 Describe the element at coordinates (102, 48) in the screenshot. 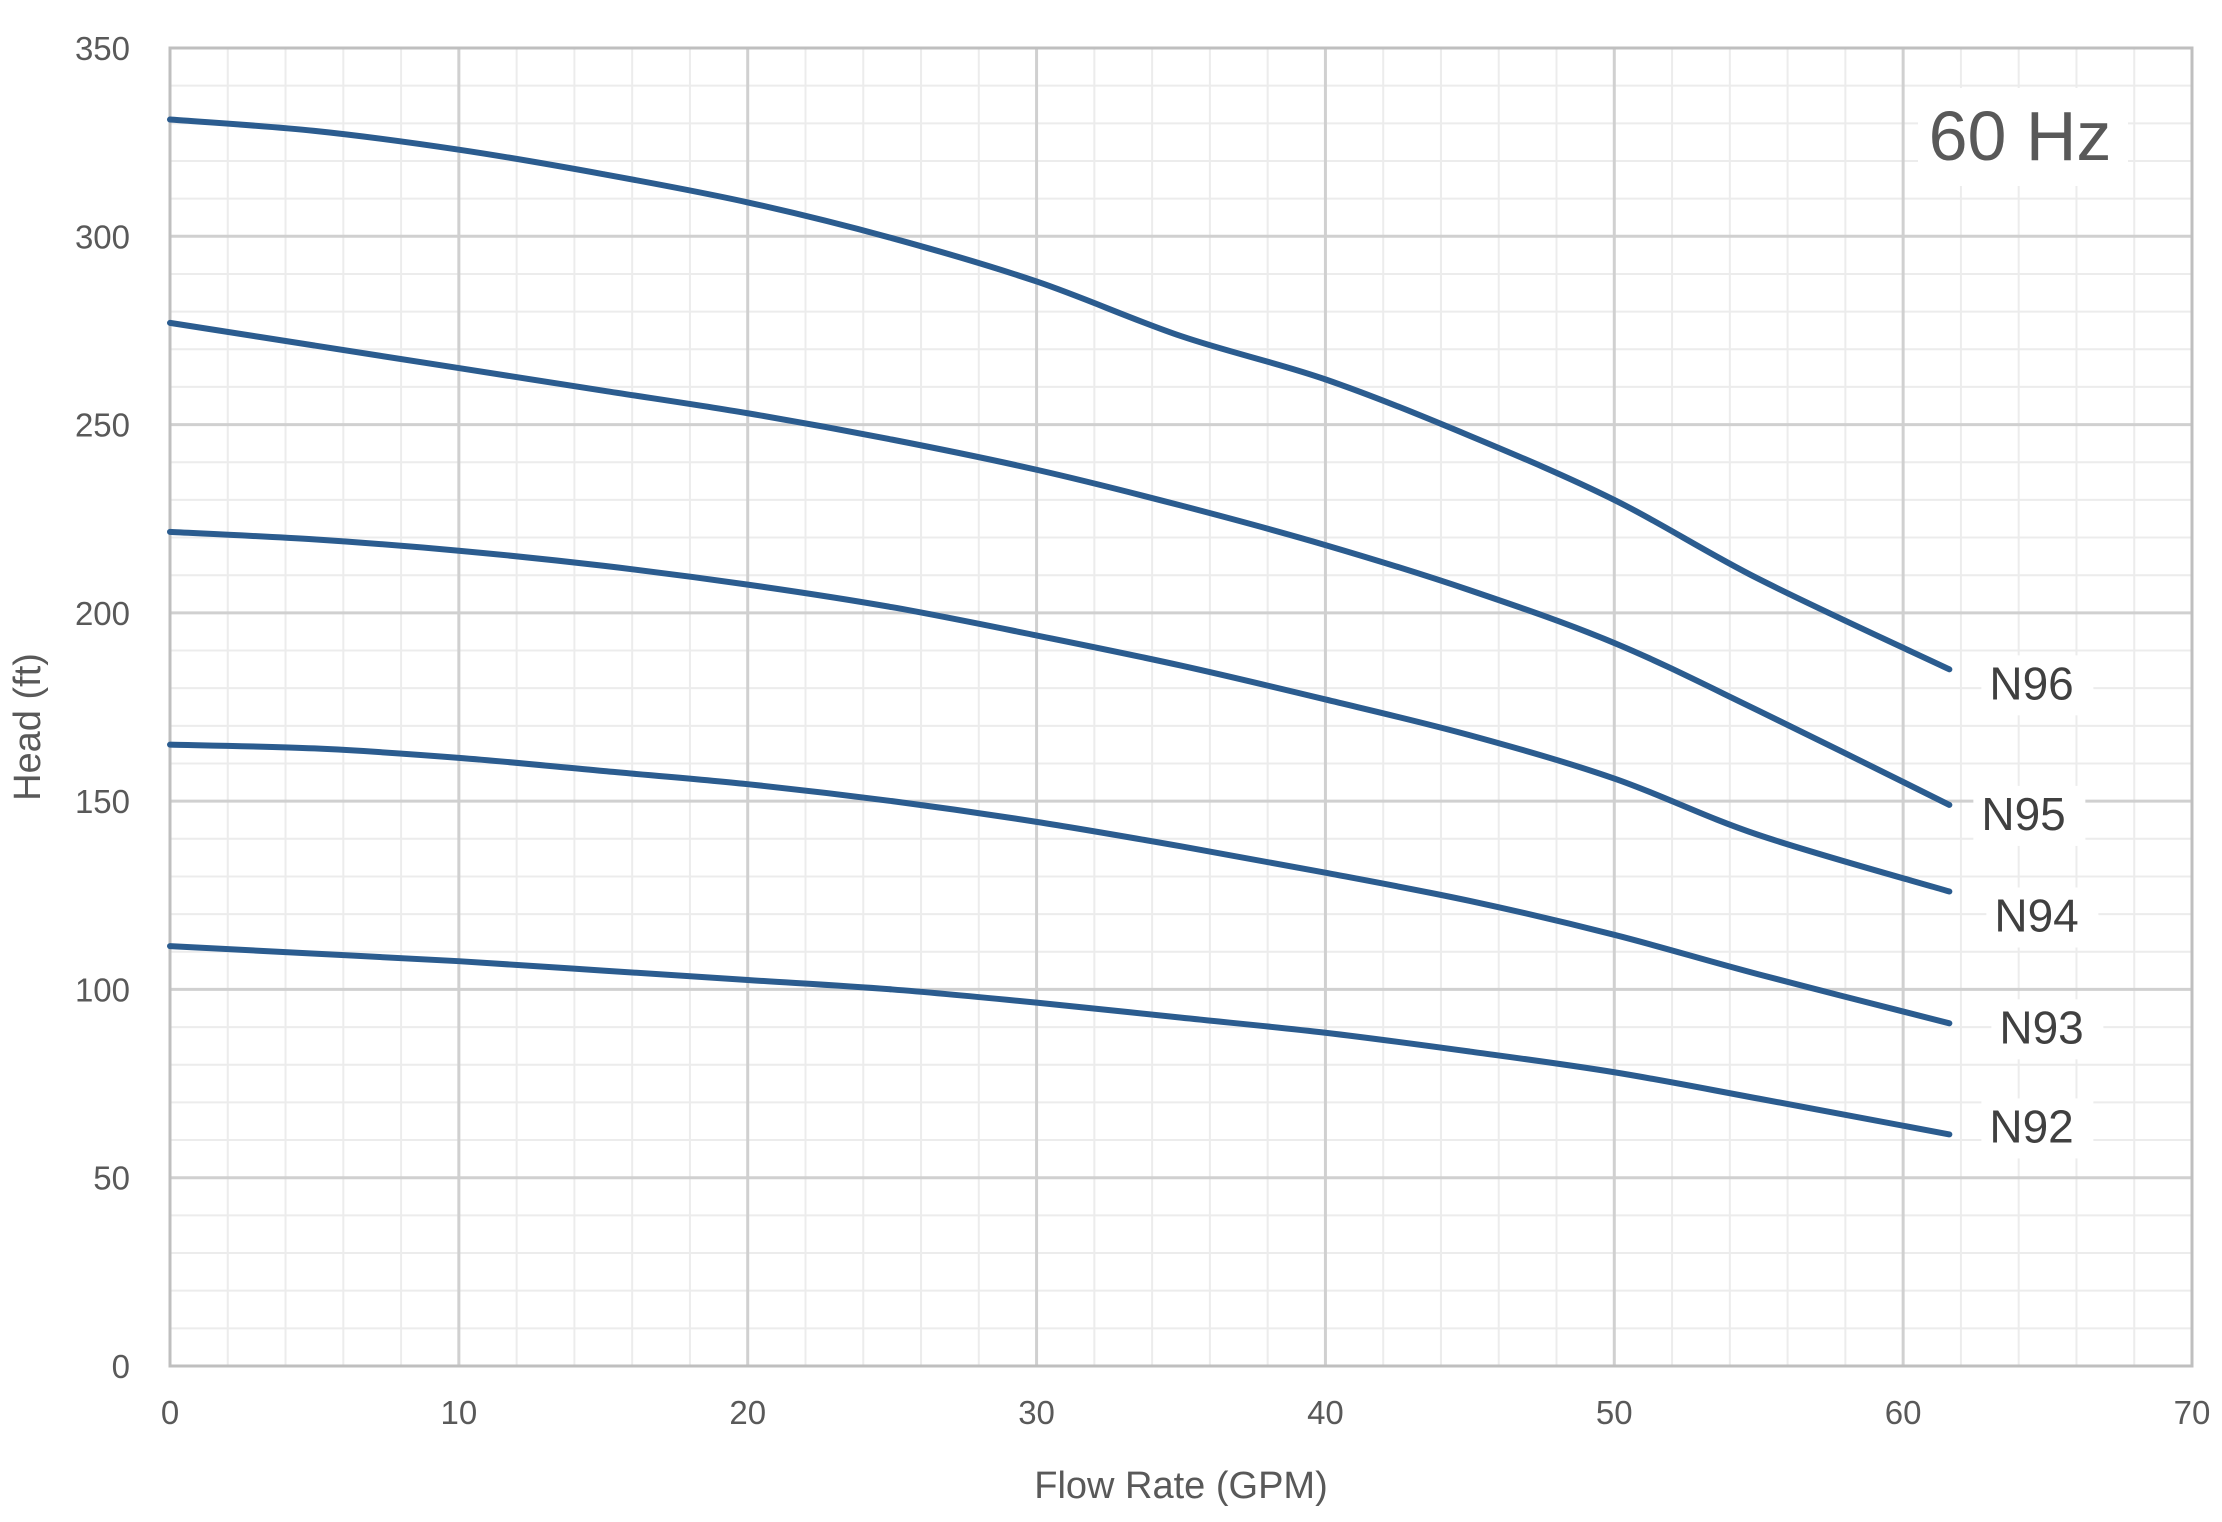

I see `y-tick-label: 350` at that location.